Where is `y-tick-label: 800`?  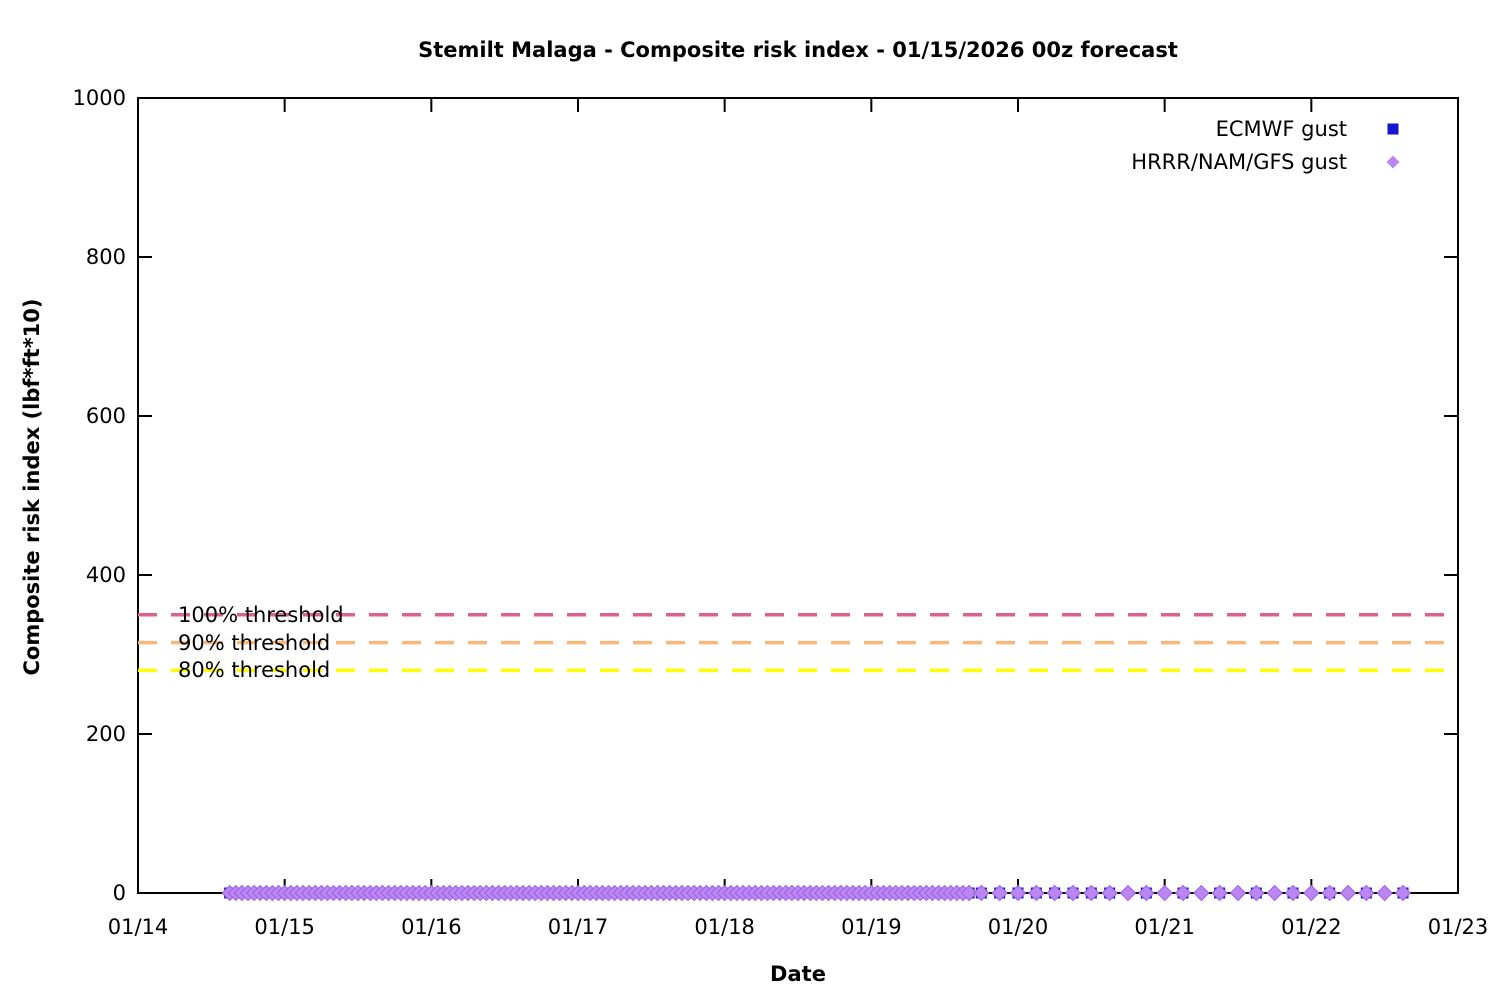
y-tick-label: 800 is located at coordinates (105, 257).